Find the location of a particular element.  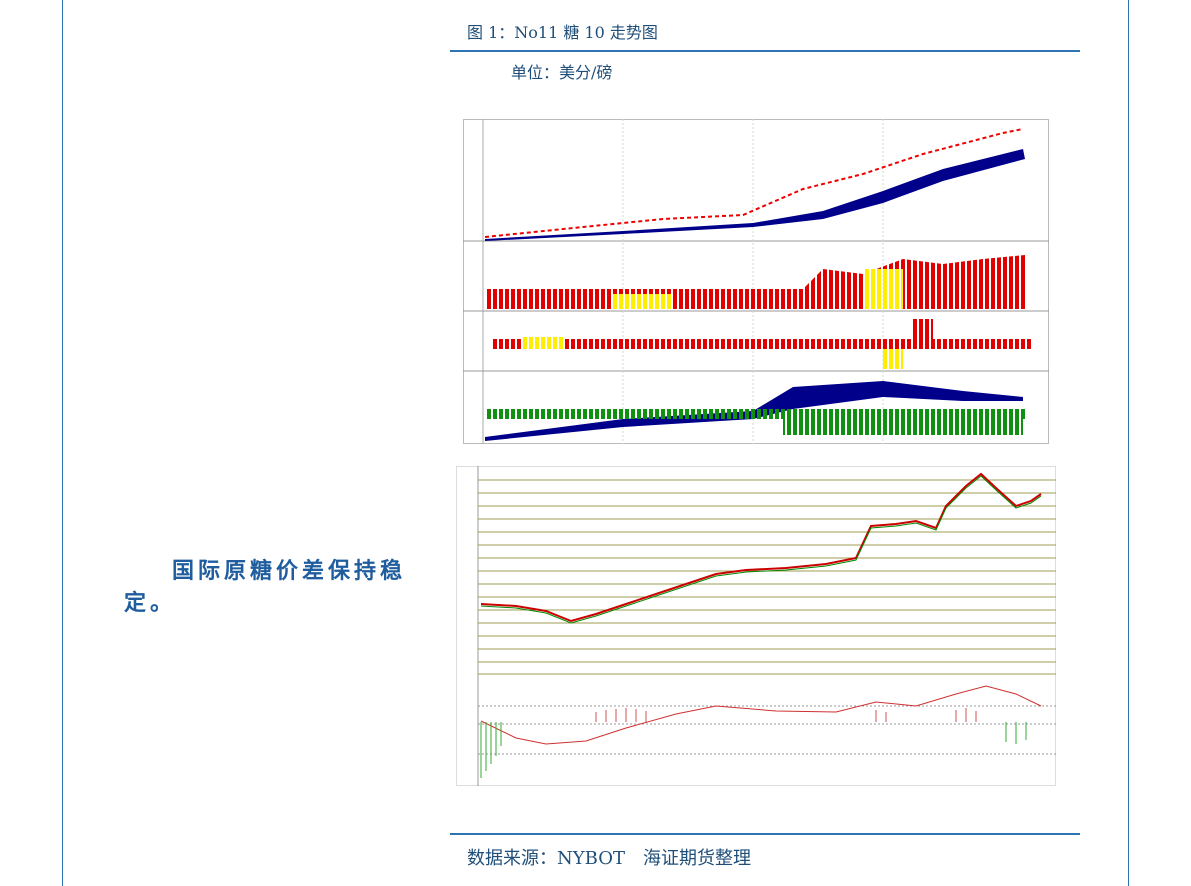

paragraph: 国际原糖价差保持稳定。 is located at coordinates (265, 587).